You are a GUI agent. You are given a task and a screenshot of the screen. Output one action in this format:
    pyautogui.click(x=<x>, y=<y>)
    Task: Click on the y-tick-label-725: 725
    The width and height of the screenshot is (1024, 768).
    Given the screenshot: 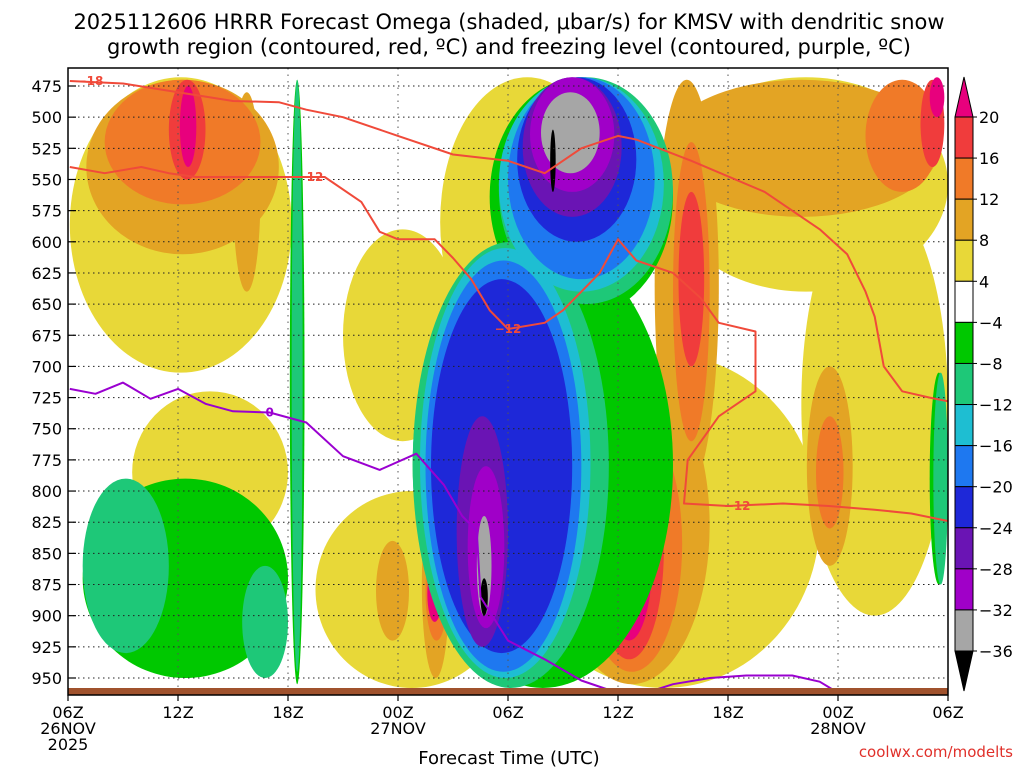 What is the action you would take?
    pyautogui.click(x=46, y=398)
    